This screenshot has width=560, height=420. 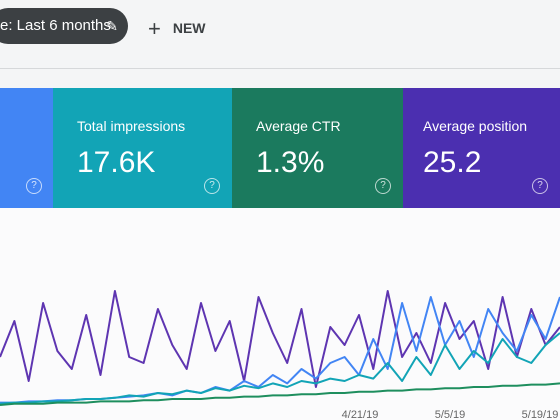 What do you see at coordinates (298, 126) in the screenshot?
I see `card-label: Average CTR` at bounding box center [298, 126].